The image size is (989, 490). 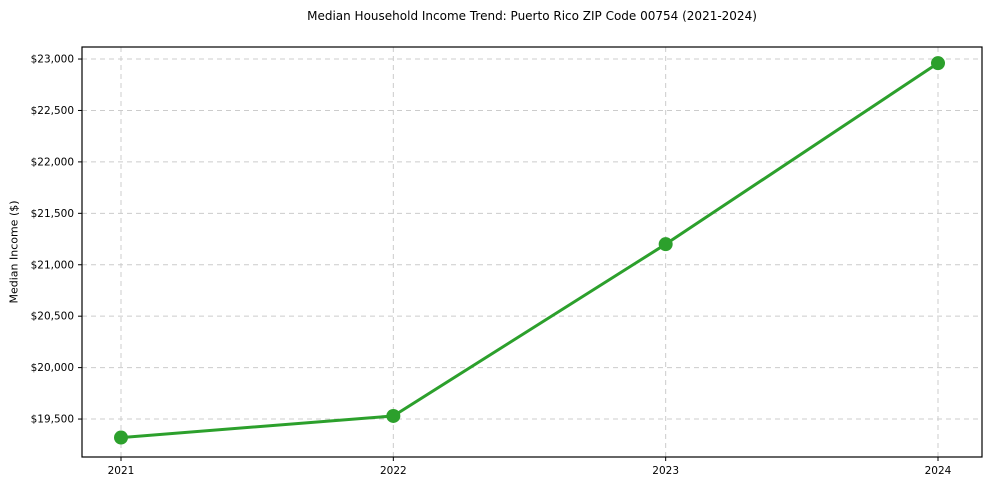 What do you see at coordinates (52, 368) in the screenshot?
I see `y-tick-label: $20,000` at bounding box center [52, 368].